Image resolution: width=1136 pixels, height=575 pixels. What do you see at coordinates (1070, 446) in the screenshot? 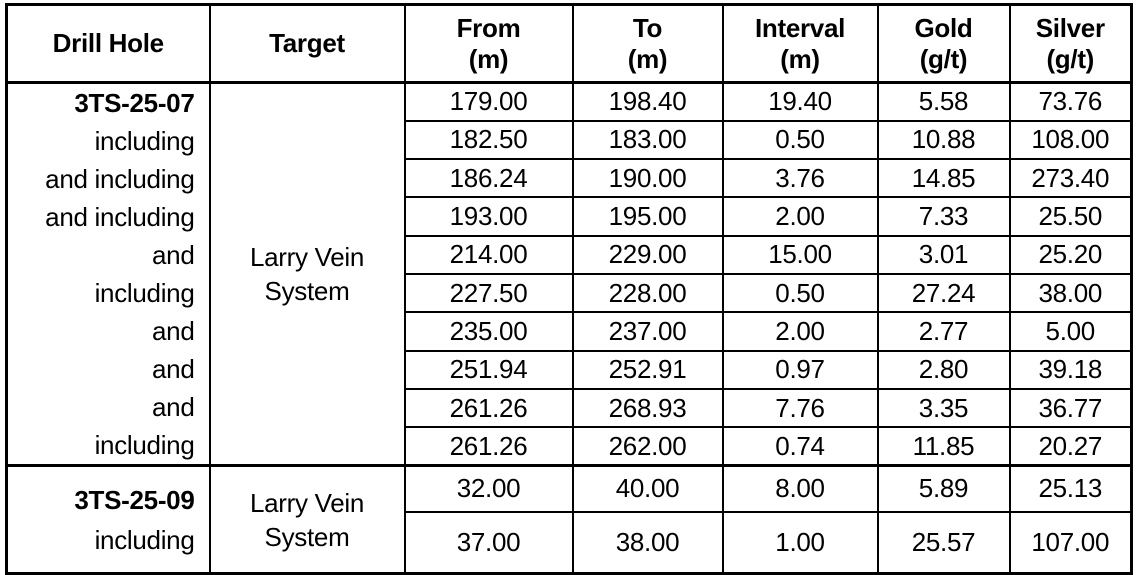
I see `cell-silver: 20.27` at bounding box center [1070, 446].